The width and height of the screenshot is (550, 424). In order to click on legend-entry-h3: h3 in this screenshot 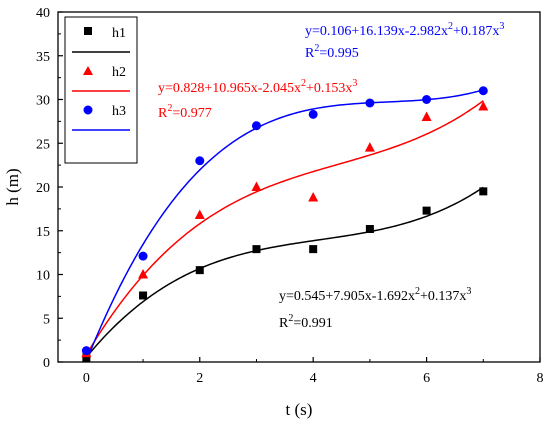, I will do `click(101, 117)`.